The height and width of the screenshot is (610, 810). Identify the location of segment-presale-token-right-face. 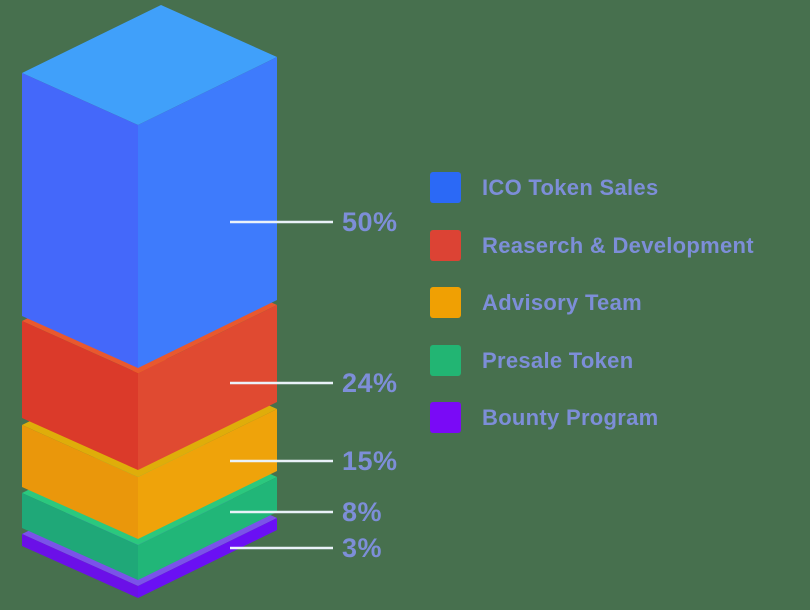
(207, 528).